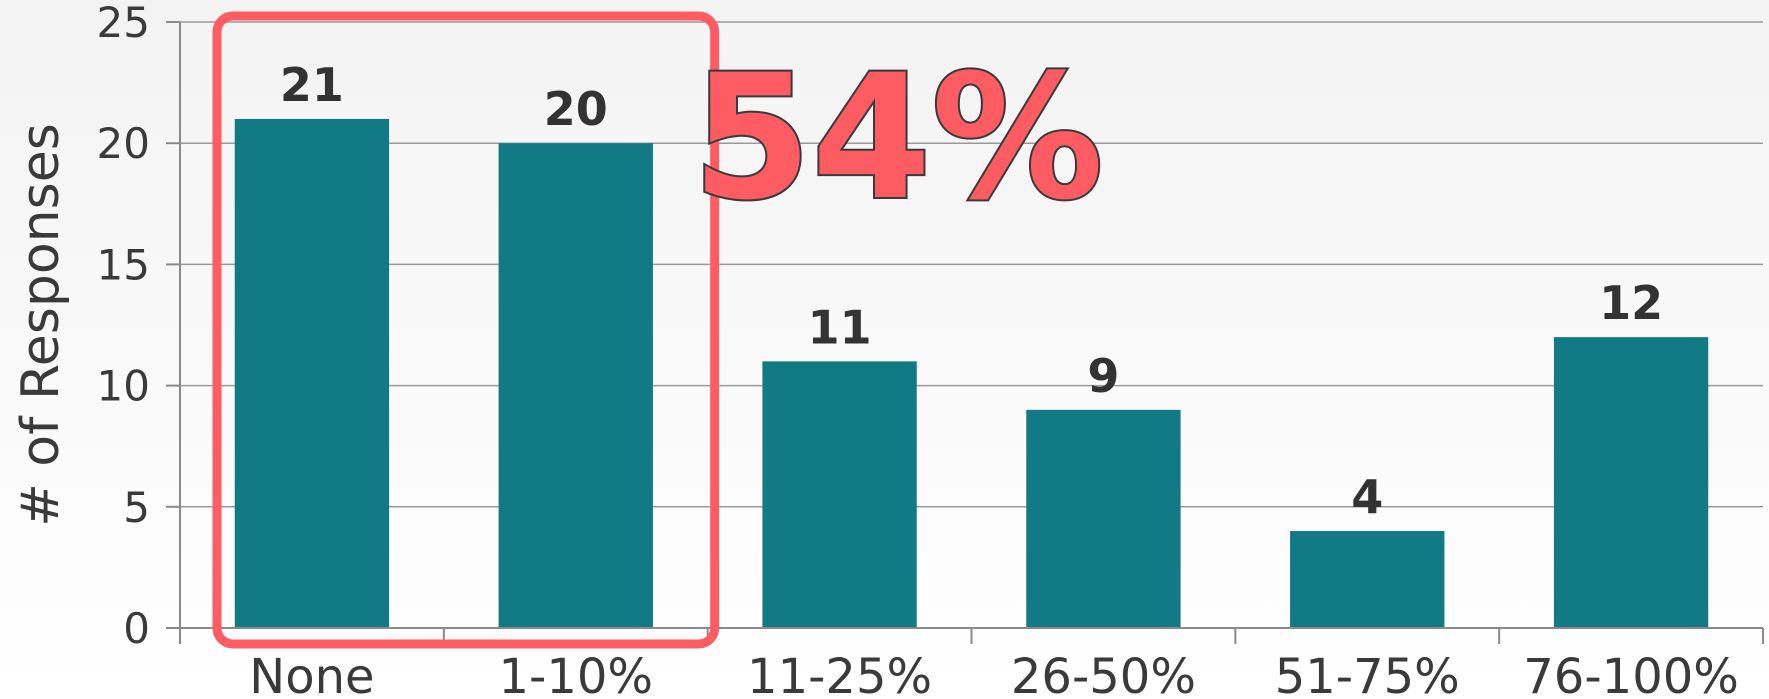 This screenshot has height=699, width=1769. What do you see at coordinates (839, 674) in the screenshot?
I see `x-tick-label: 11-25%` at bounding box center [839, 674].